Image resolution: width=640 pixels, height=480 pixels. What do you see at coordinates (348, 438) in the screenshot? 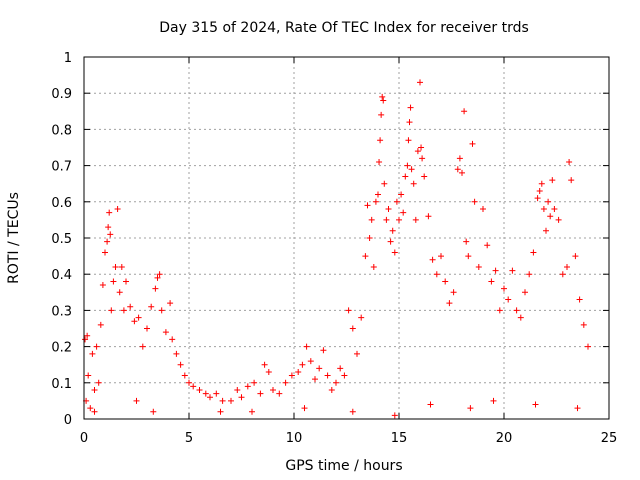
I see `x-tick-labels: 0 5 10 15 20 25` at bounding box center [348, 438].